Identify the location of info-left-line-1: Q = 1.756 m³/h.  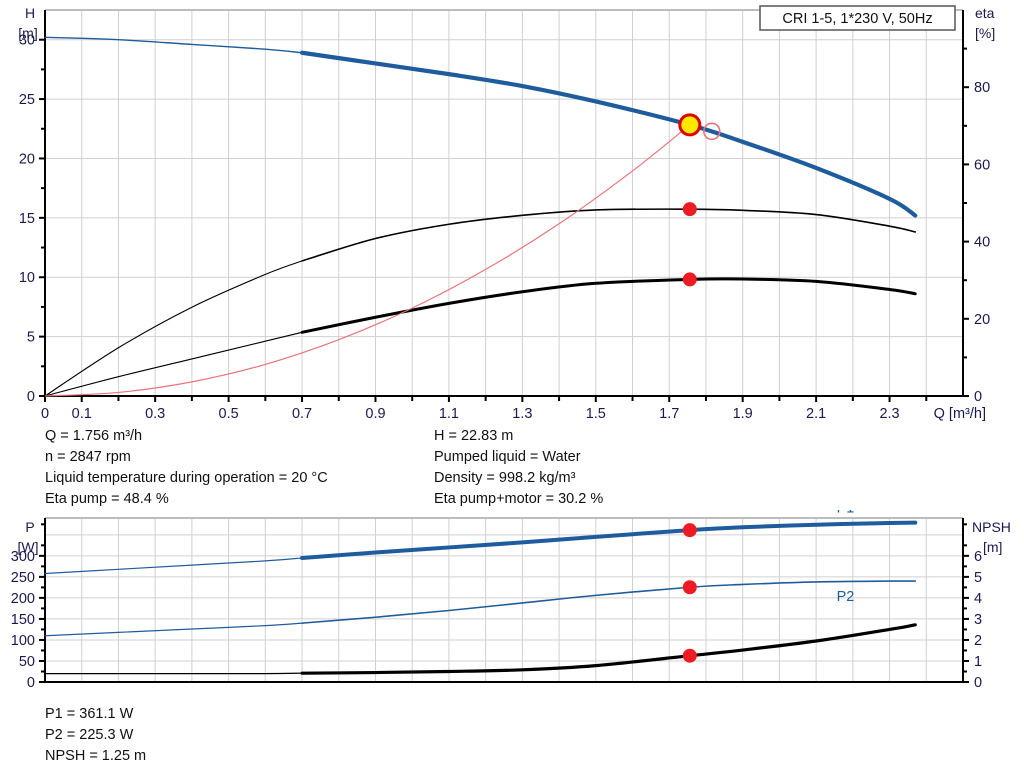
(94, 436).